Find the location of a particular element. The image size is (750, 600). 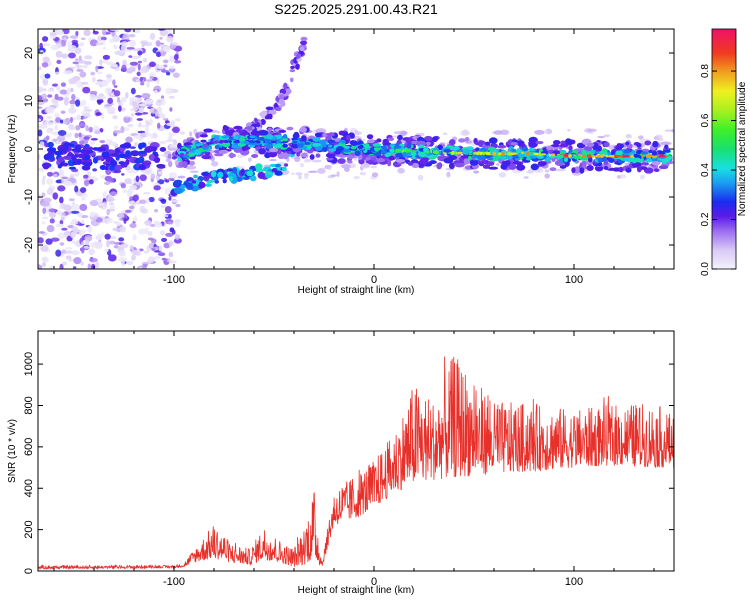

snr-y-tick-label: 200 is located at coordinates (29, 529).